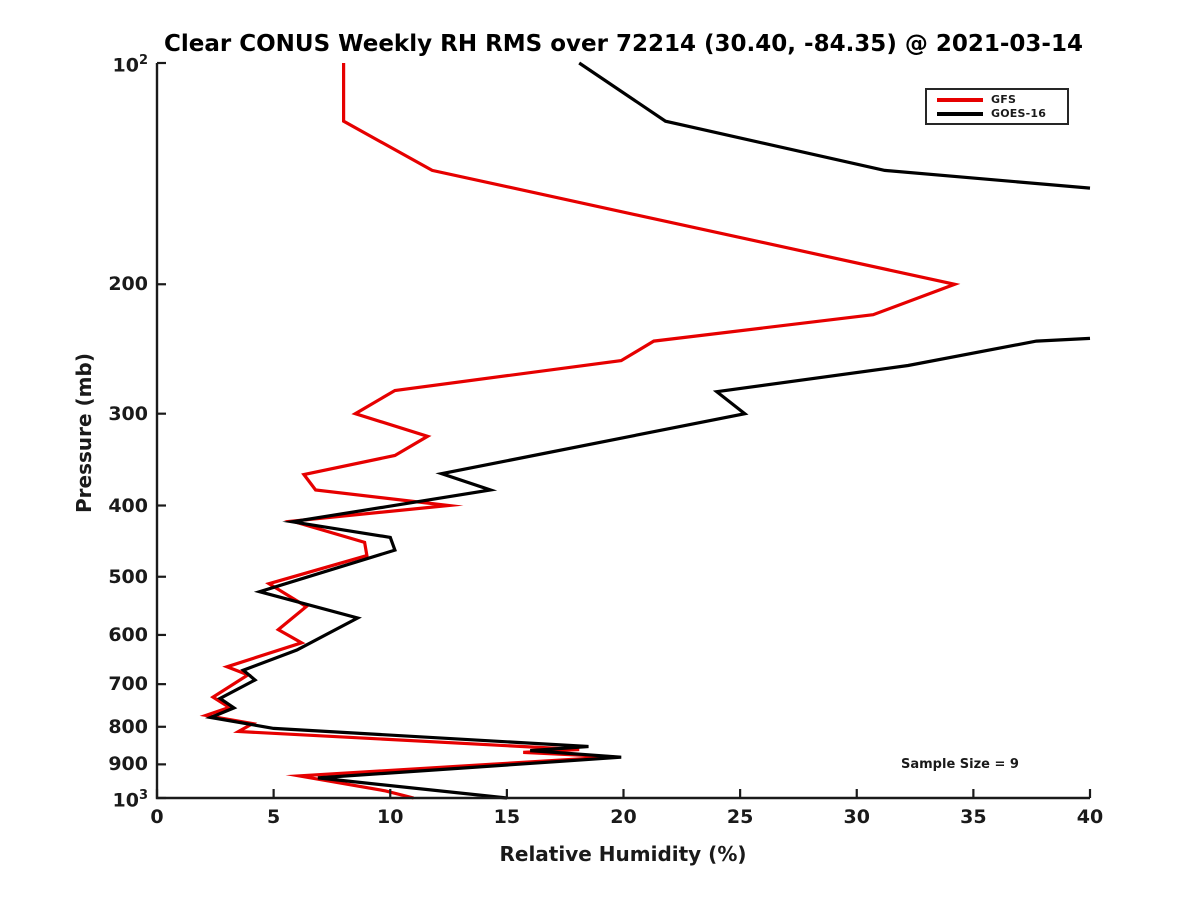  What do you see at coordinates (157, 817) in the screenshot?
I see `x-tick-label: 0` at bounding box center [157, 817].